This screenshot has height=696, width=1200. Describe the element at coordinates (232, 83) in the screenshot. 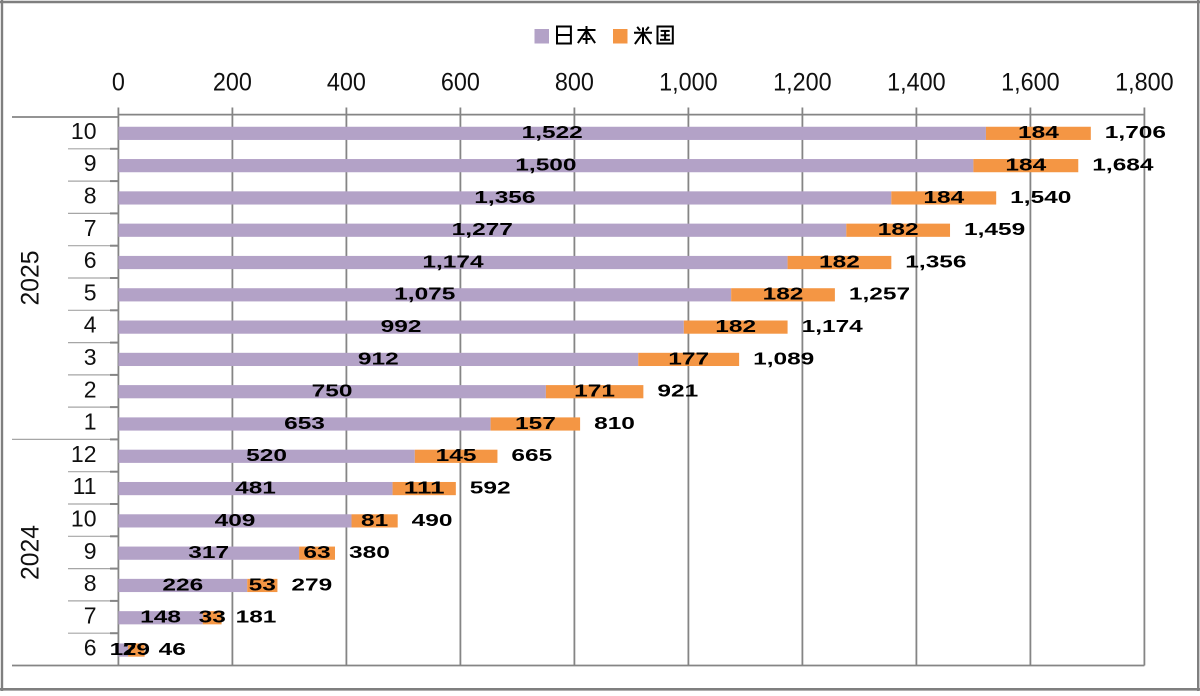

I see `svg-text: 200` at that location.